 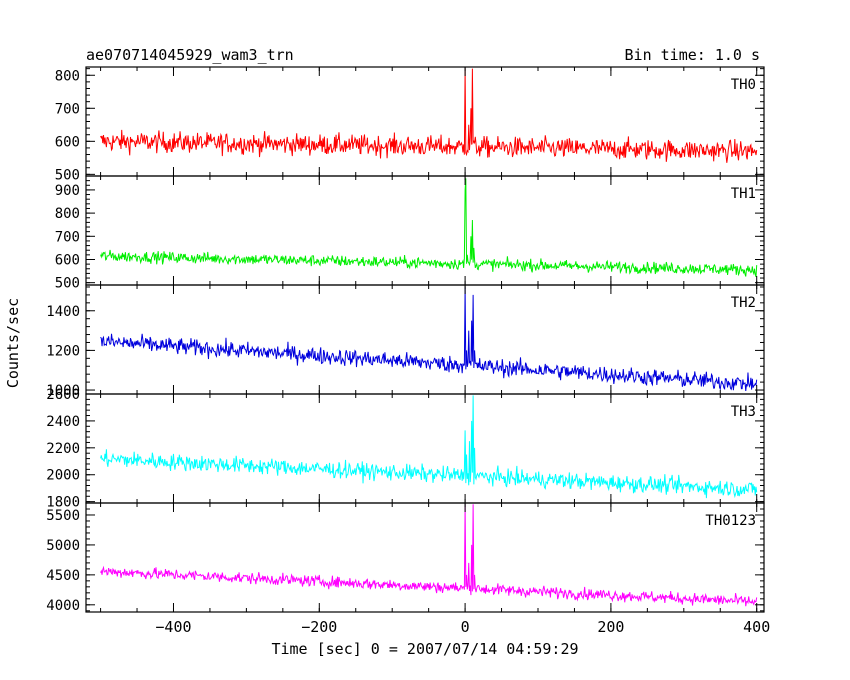 What do you see at coordinates (173, 627) in the screenshot?
I see `x-tick-label: −400` at bounding box center [173, 627].